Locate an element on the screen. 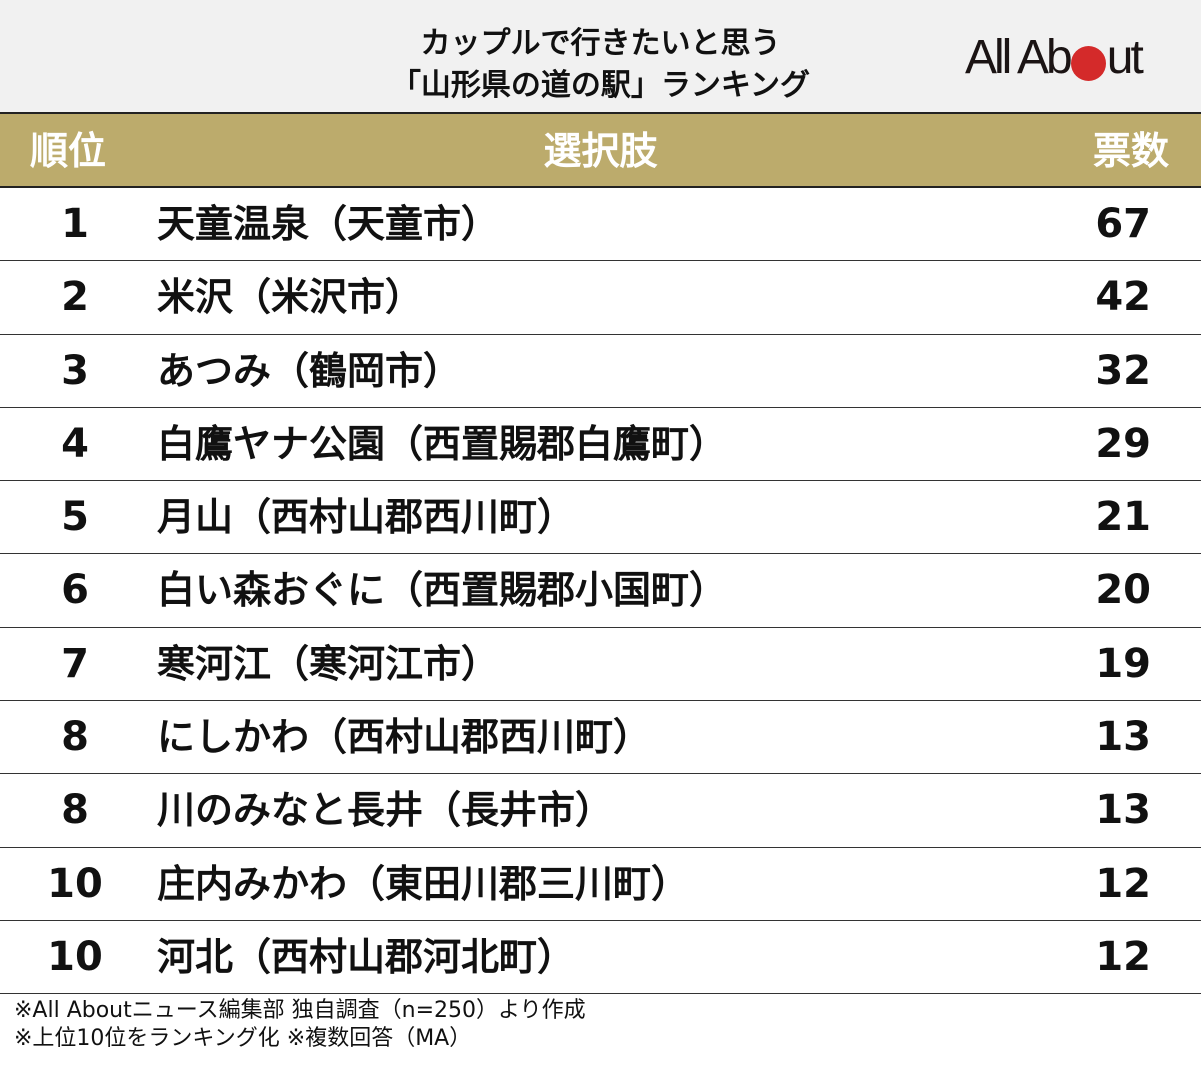  column-header-votes: 票数 is located at coordinates (1130, 151).